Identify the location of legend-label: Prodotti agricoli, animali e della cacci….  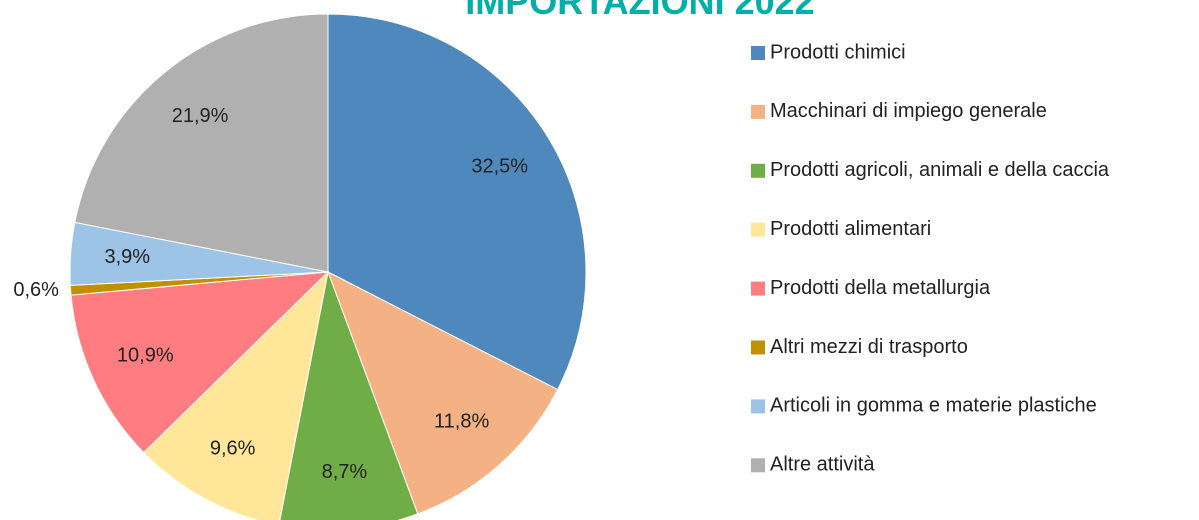
(940, 170).